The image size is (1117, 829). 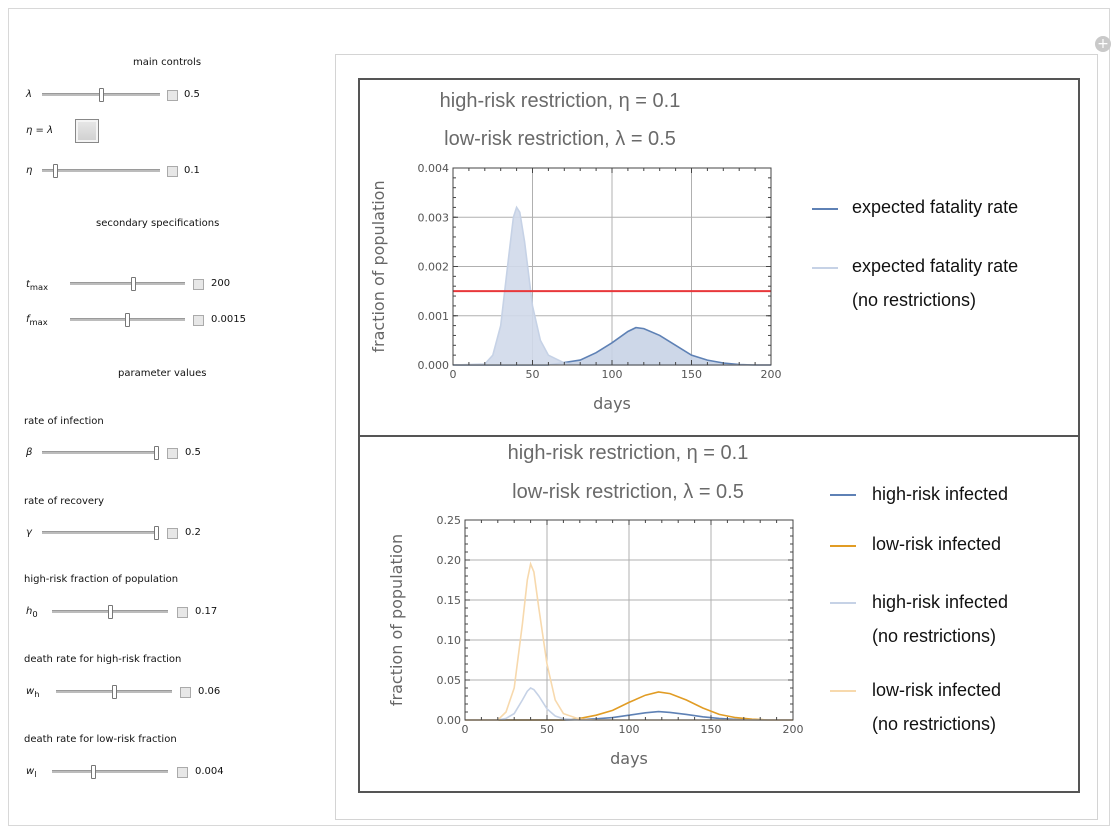 I want to click on expand-icon: +, so click(x=1103, y=44).